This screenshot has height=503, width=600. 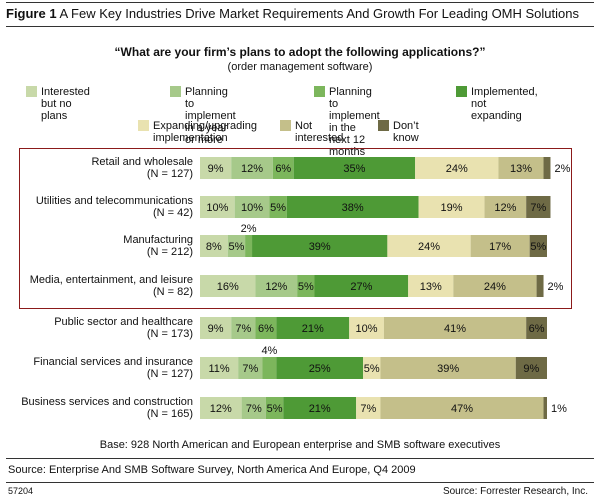 What do you see at coordinates (452, 208) in the screenshot?
I see `data-label: 19%` at bounding box center [452, 208].